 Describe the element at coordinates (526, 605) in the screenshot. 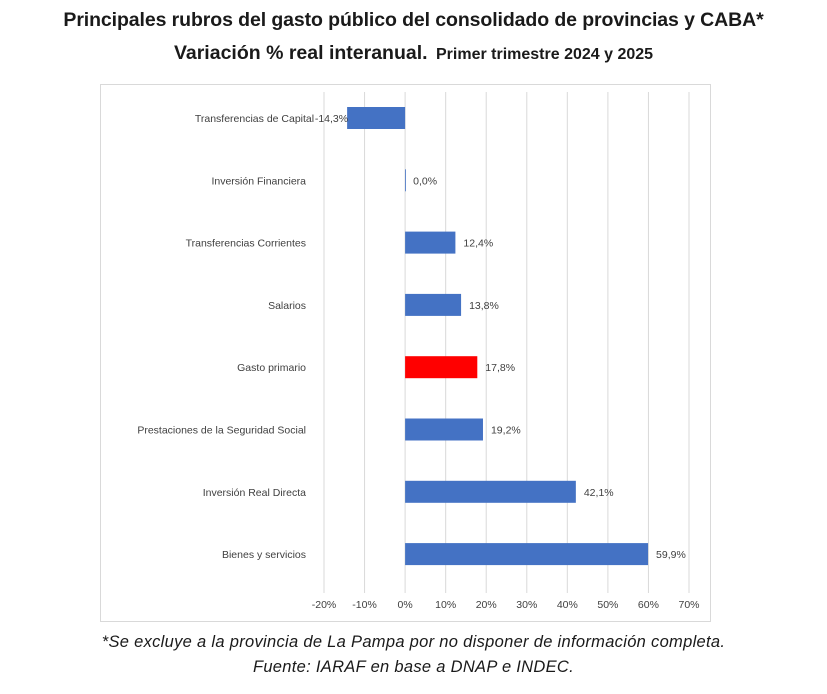

I see `x-tick-label: 30%` at that location.